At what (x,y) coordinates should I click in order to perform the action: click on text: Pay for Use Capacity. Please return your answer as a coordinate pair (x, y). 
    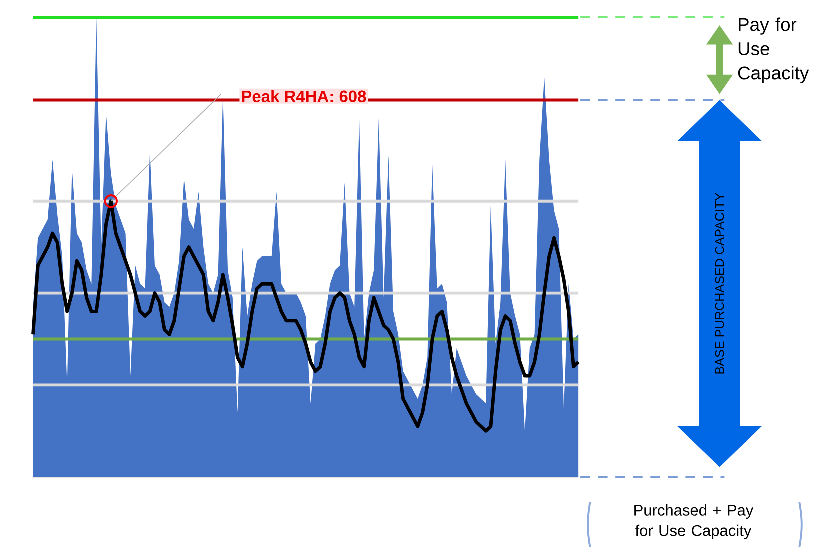
    Looking at the image, I should click on (774, 51).